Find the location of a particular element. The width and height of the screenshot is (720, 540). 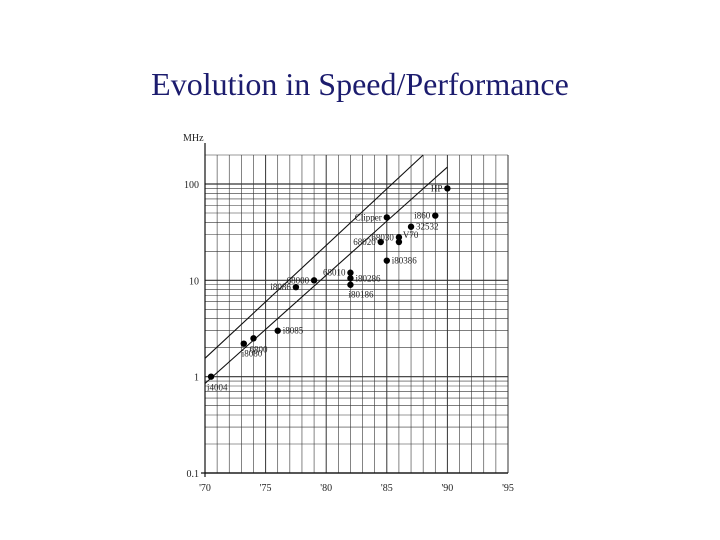

x-tick-label: '95 is located at coordinates (508, 488).